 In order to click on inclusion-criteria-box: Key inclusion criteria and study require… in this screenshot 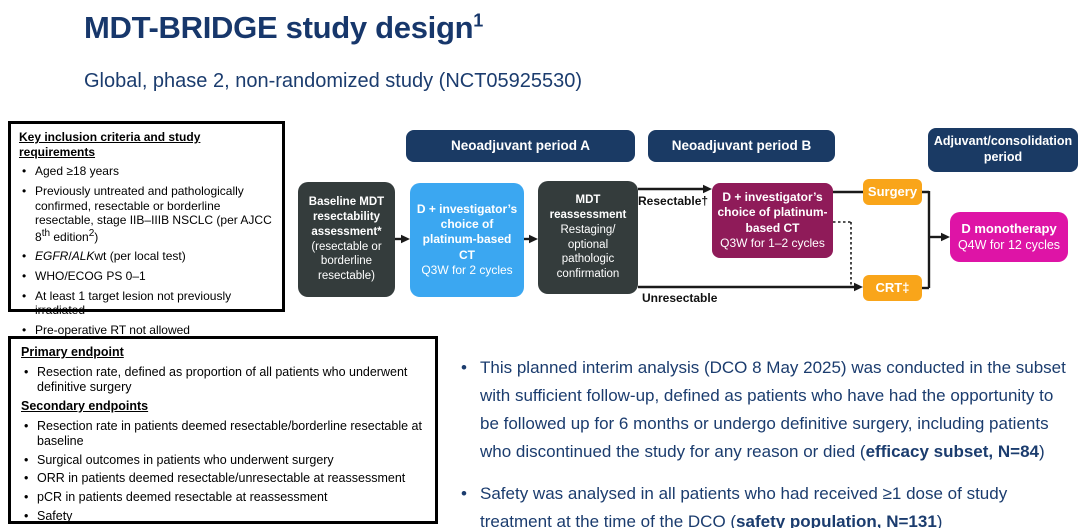, I will do `click(146, 229)`.